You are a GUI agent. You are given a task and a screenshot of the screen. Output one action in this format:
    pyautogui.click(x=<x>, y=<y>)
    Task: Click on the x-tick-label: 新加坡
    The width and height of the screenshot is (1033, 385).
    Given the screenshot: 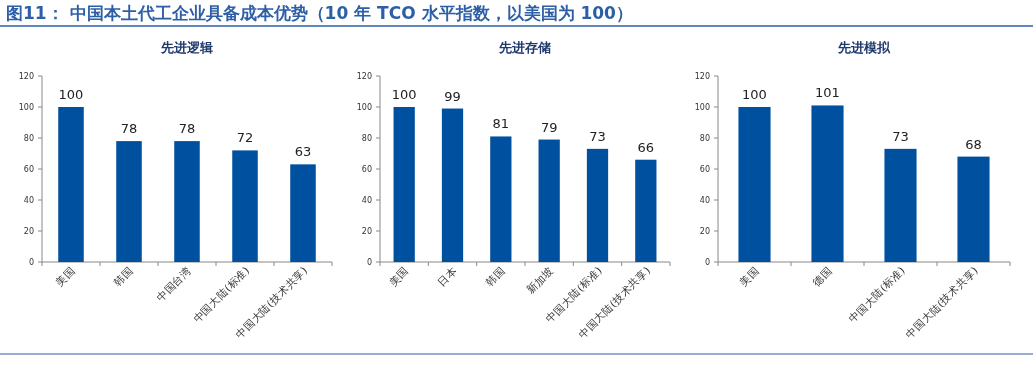 What is the action you would take?
    pyautogui.click(x=539, y=279)
    